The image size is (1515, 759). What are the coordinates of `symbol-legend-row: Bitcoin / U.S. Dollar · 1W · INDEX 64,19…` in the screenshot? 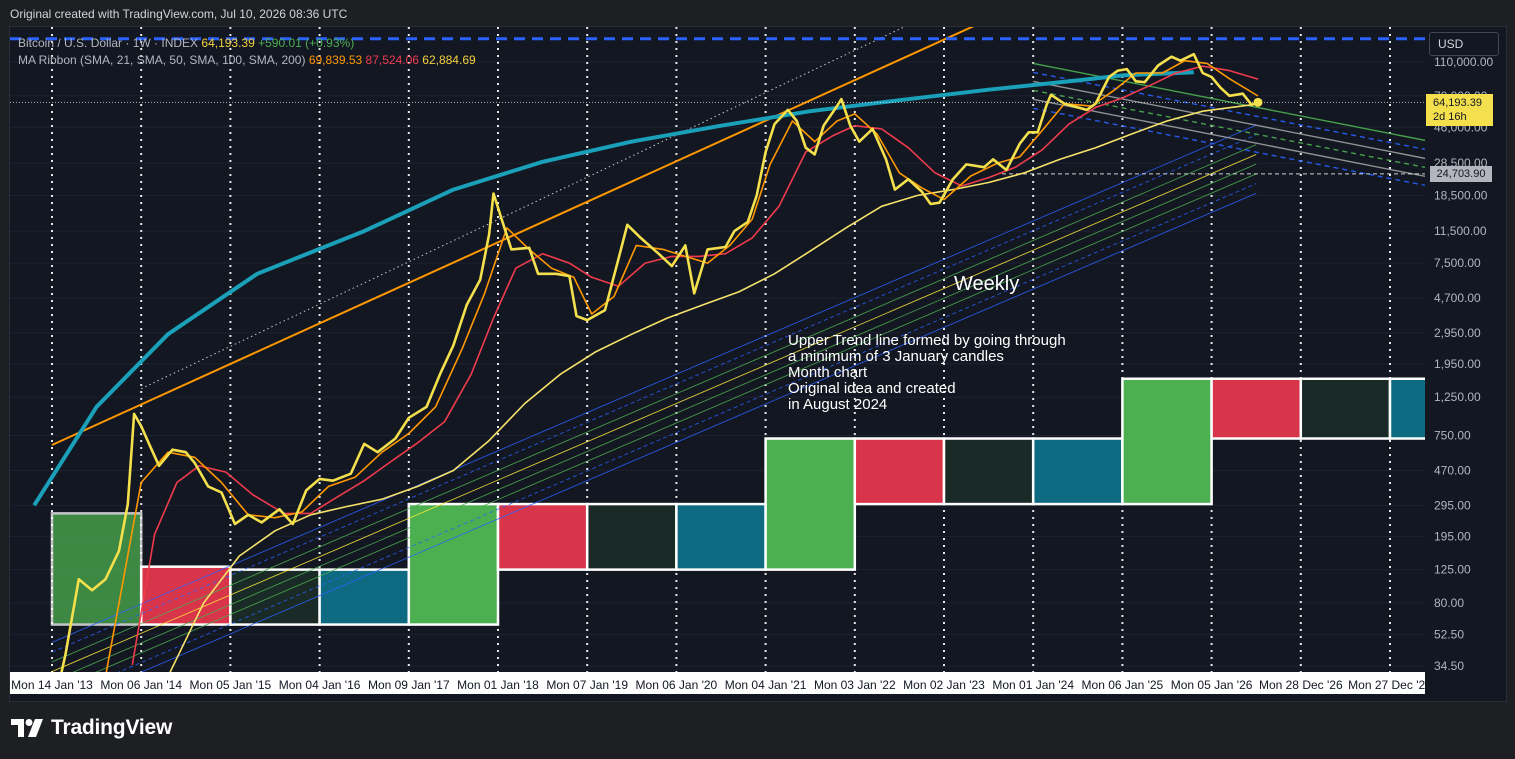 It's located at (247, 43).